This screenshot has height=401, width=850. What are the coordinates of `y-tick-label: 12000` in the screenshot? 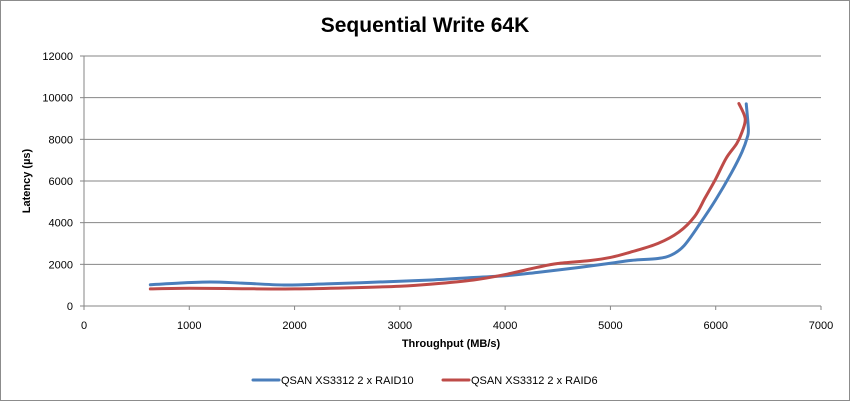 It's located at (57, 57).